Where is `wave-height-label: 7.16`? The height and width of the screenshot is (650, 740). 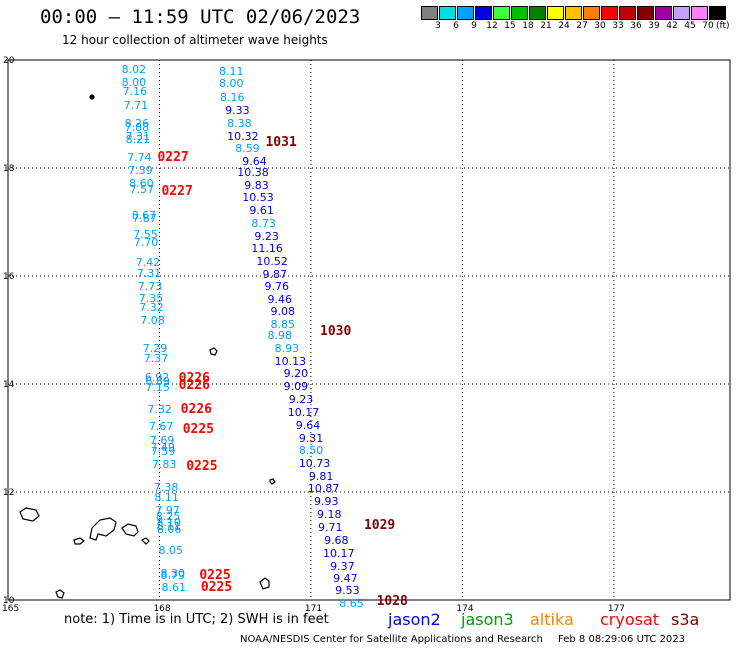 wave-height-label: 7.16 is located at coordinates (135, 92).